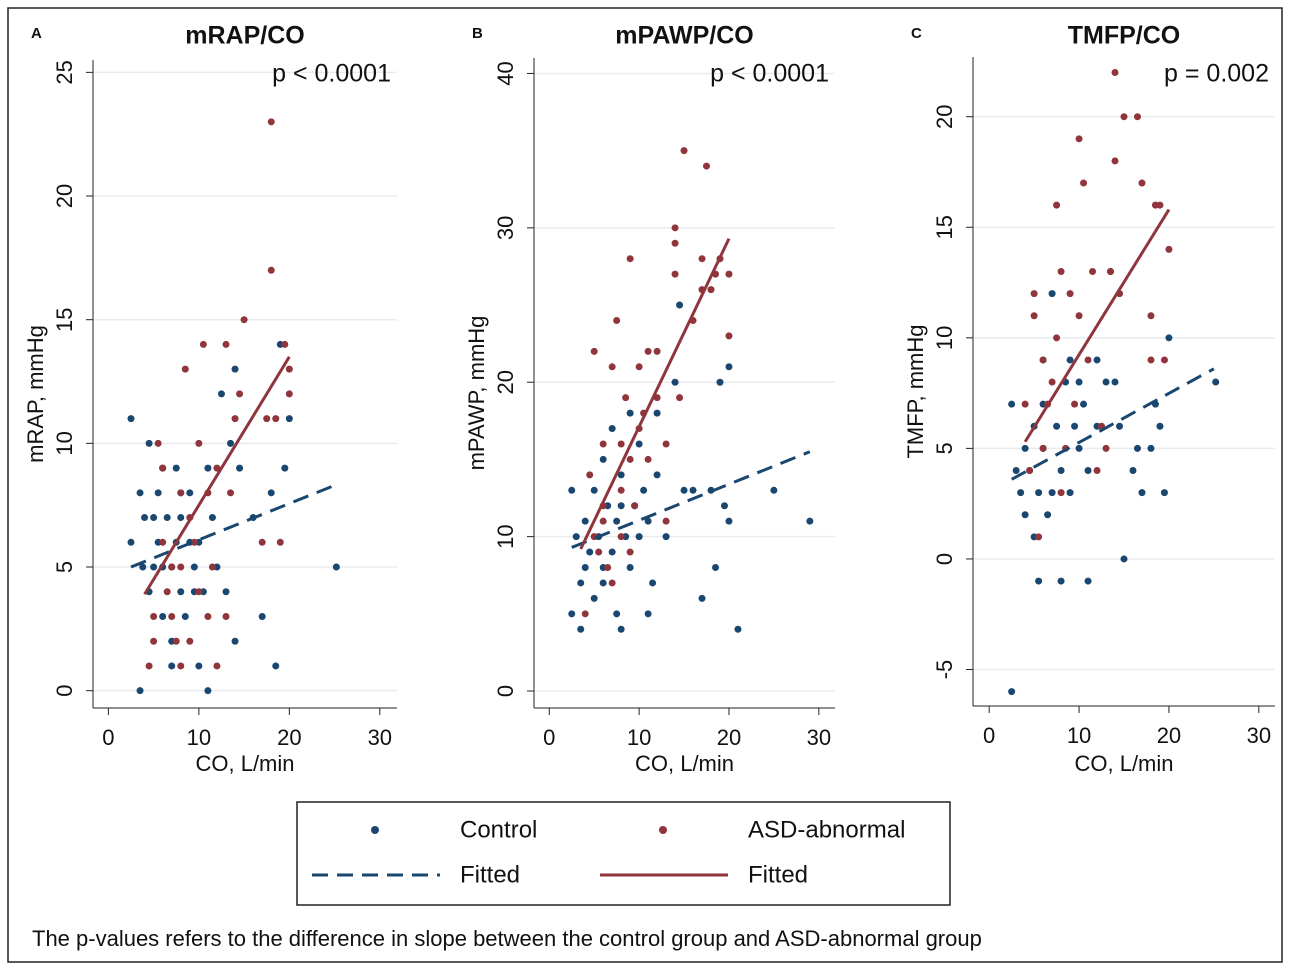 This screenshot has width=1290, height=975. What do you see at coordinates (505, 536) in the screenshot?
I see `y-tick-label: 10` at bounding box center [505, 536].